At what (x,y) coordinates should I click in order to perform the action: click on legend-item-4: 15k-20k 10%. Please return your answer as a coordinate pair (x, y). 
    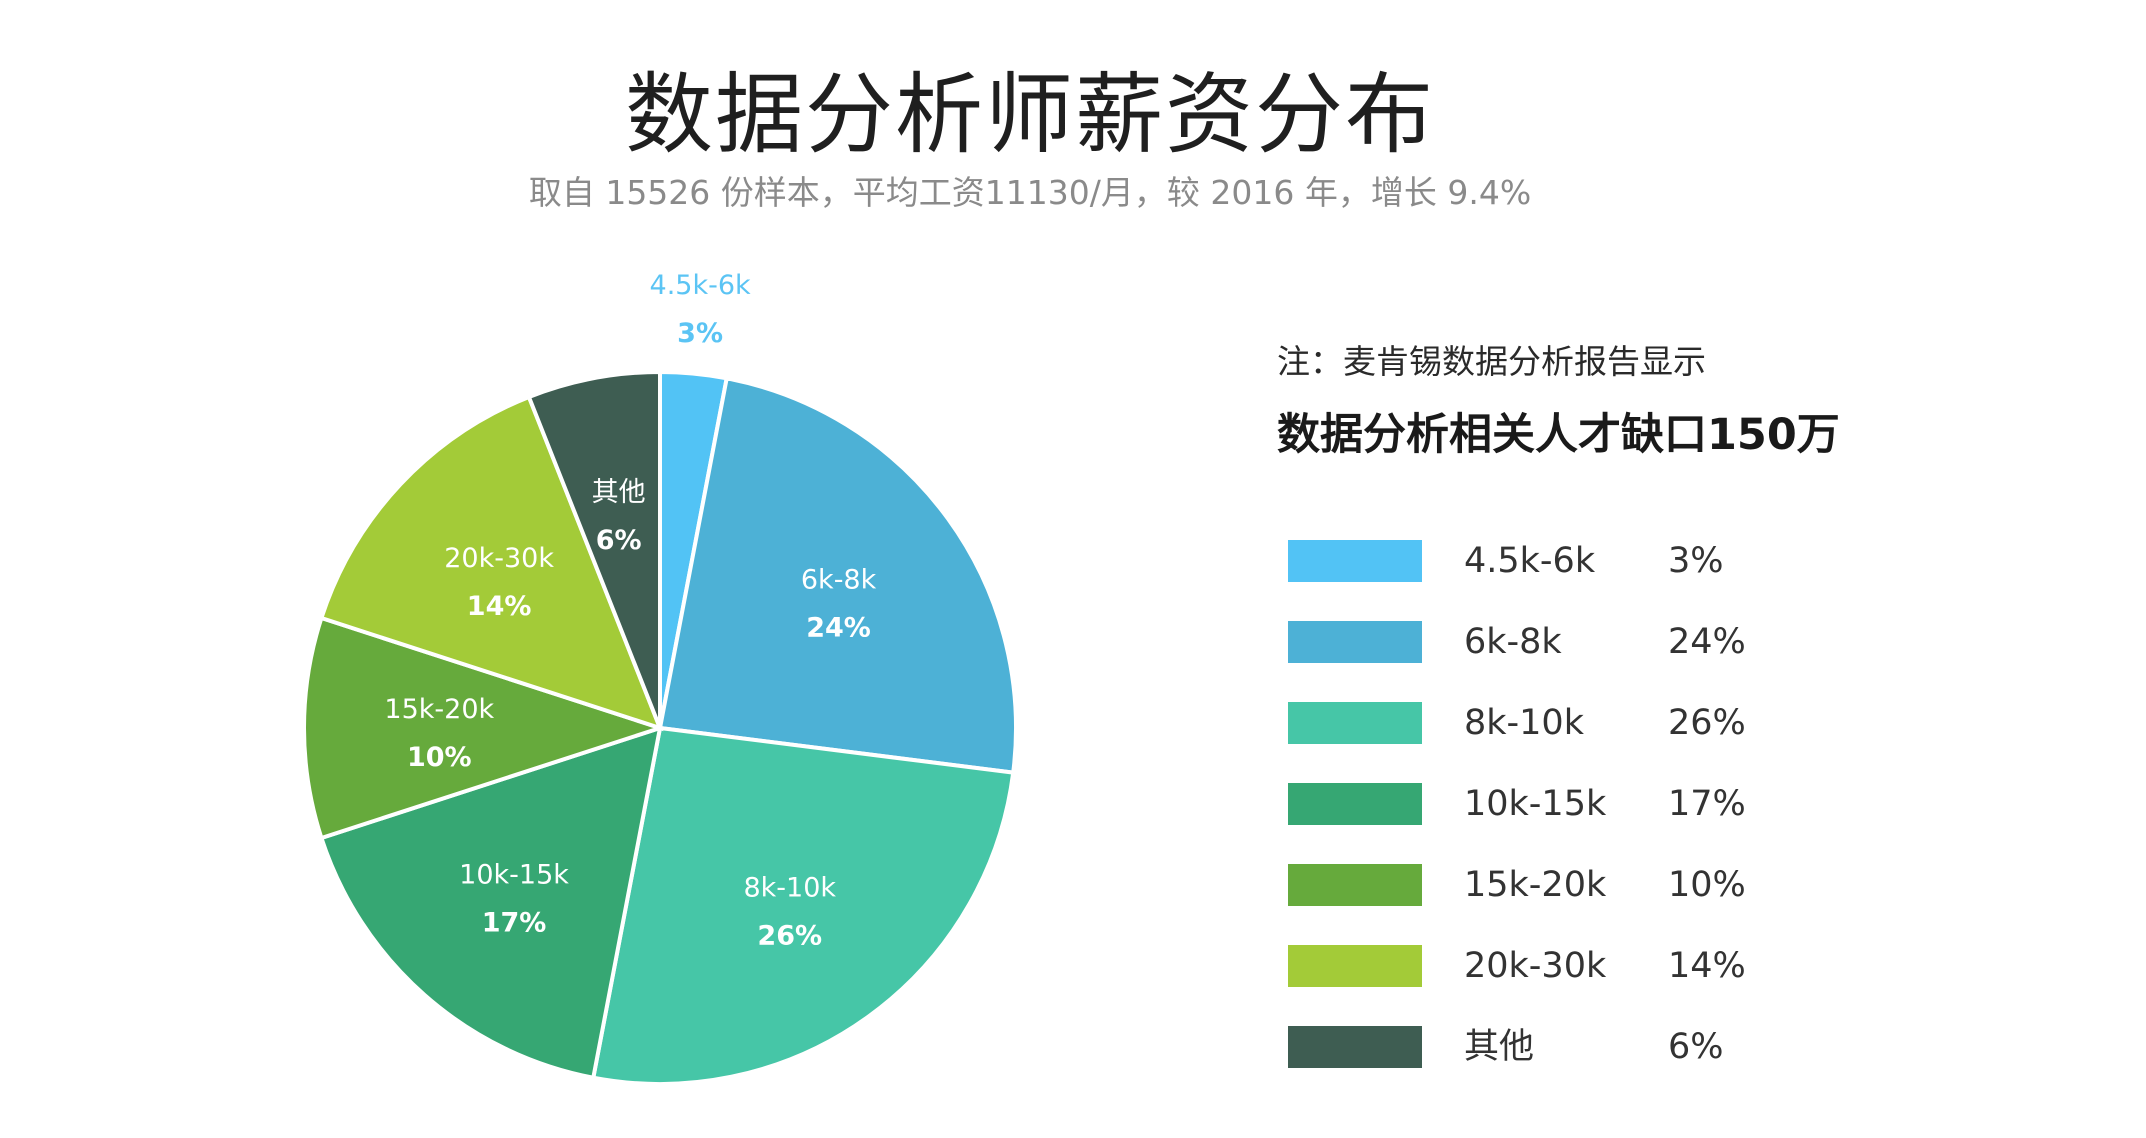
    Looking at the image, I should click on (1568, 885).